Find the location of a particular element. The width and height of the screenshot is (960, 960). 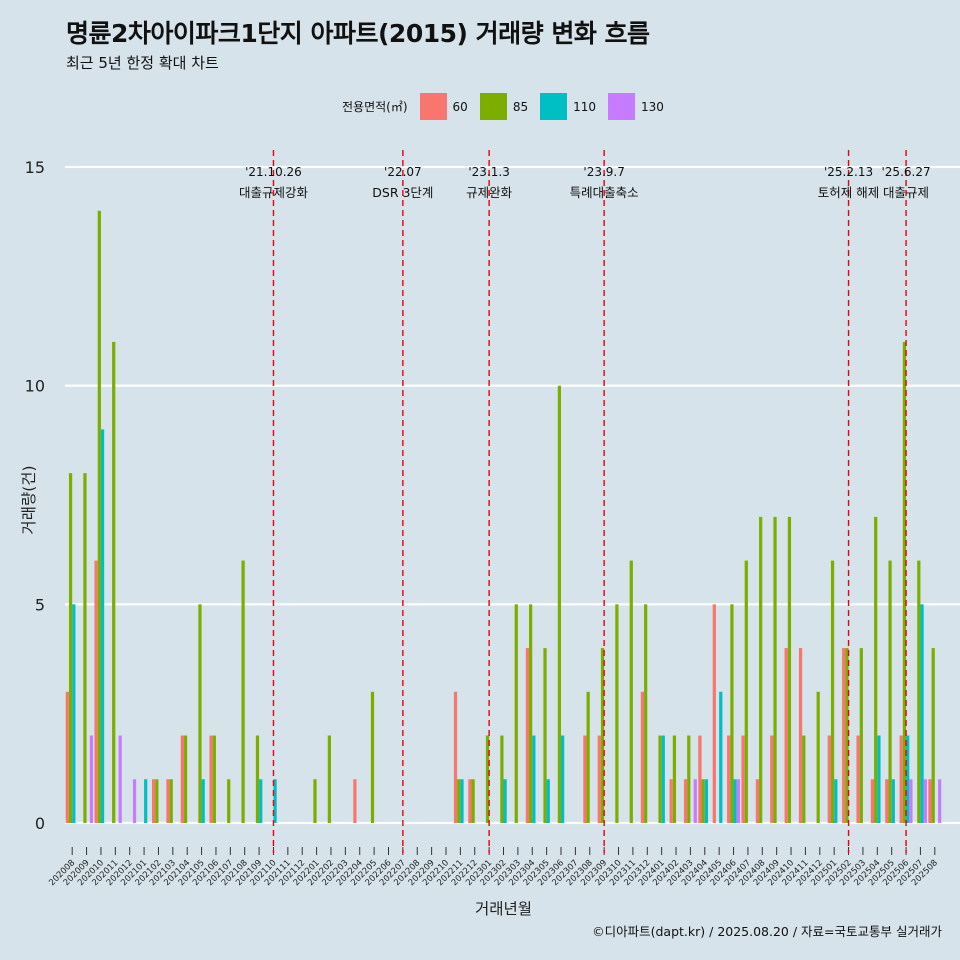

legend-label-85: 85 is located at coordinates (520, 106).